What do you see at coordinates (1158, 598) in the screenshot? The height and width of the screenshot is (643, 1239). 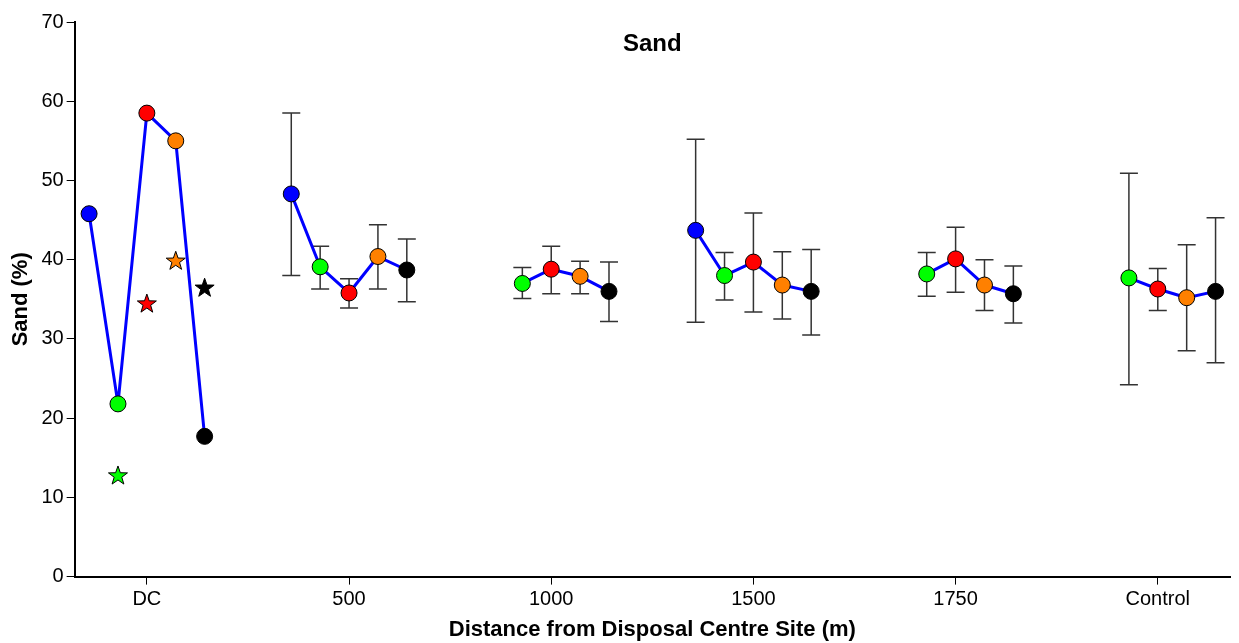 I see `x-tick-label: Control` at bounding box center [1158, 598].